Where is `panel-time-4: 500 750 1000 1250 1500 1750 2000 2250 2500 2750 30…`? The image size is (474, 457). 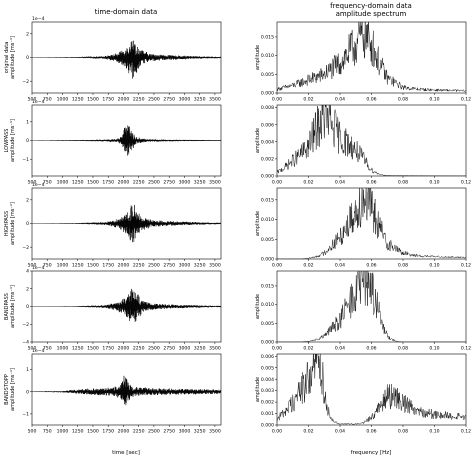
panel-time-4: 500 750 1000 1250 1500 1750 2000 2250 2500 2750 30… is located at coordinates (113, 391).